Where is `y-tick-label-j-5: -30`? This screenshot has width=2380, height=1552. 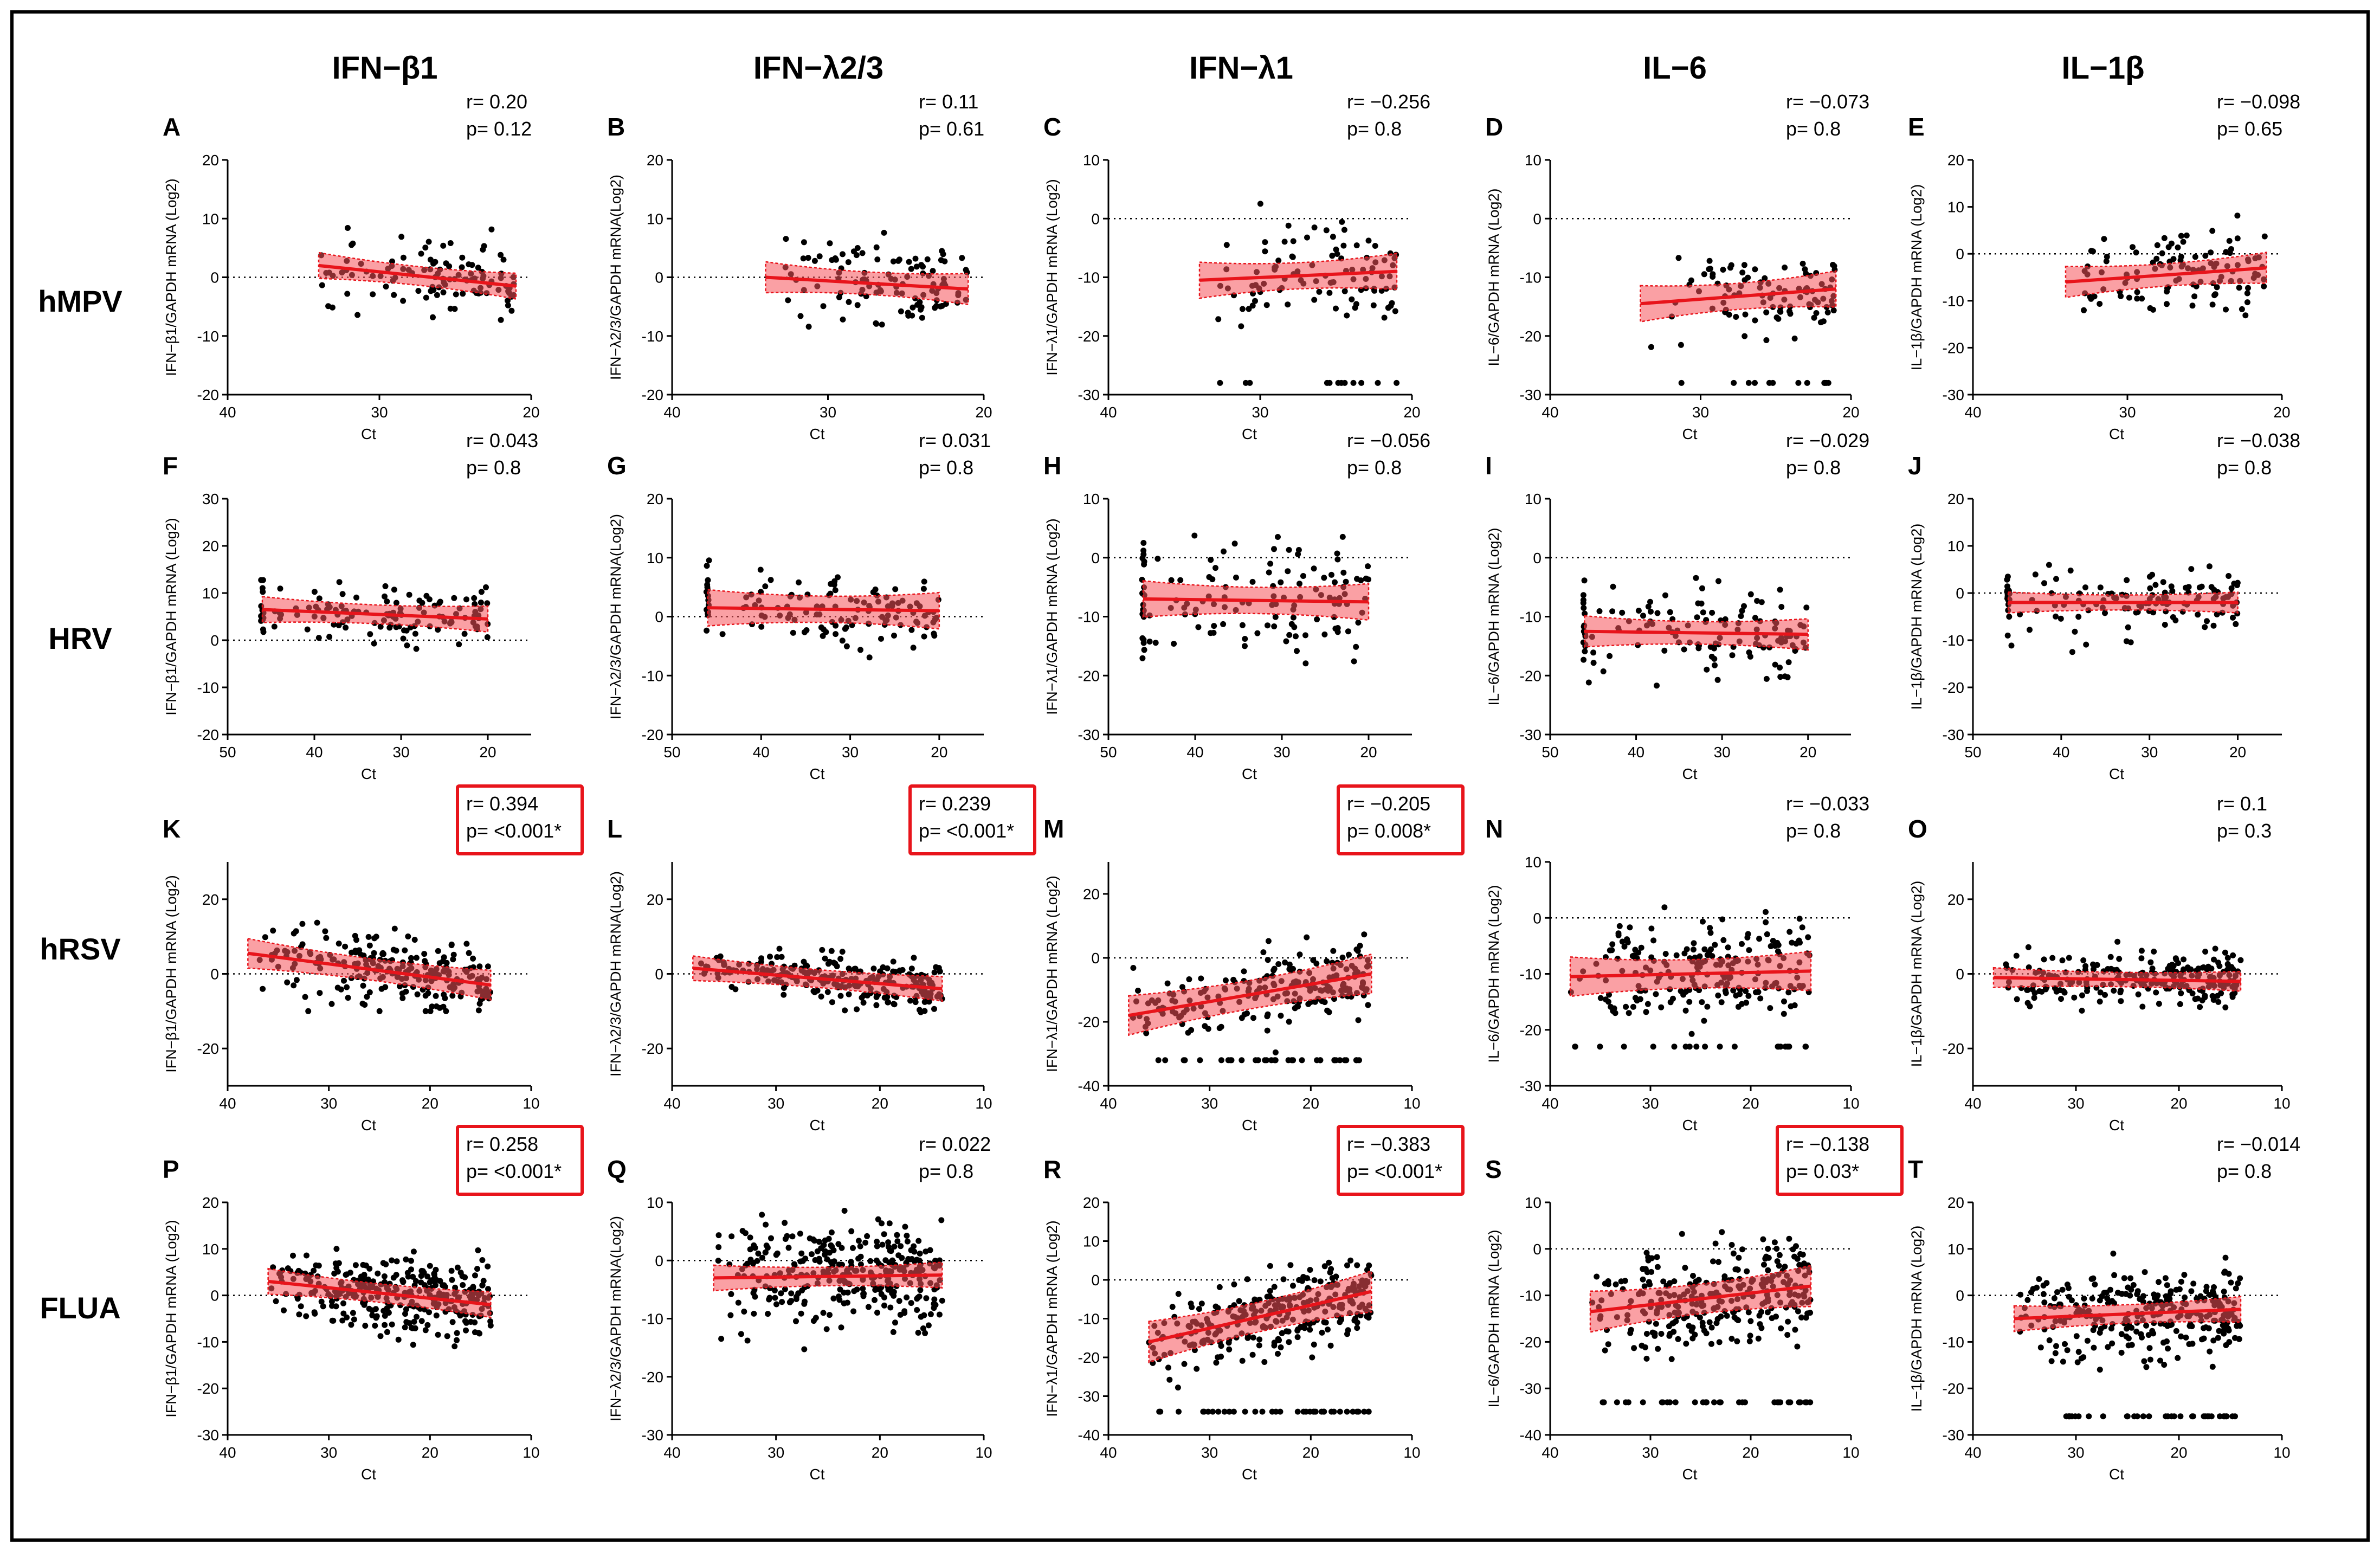
y-tick-label-j-5: -30 is located at coordinates (1954, 735).